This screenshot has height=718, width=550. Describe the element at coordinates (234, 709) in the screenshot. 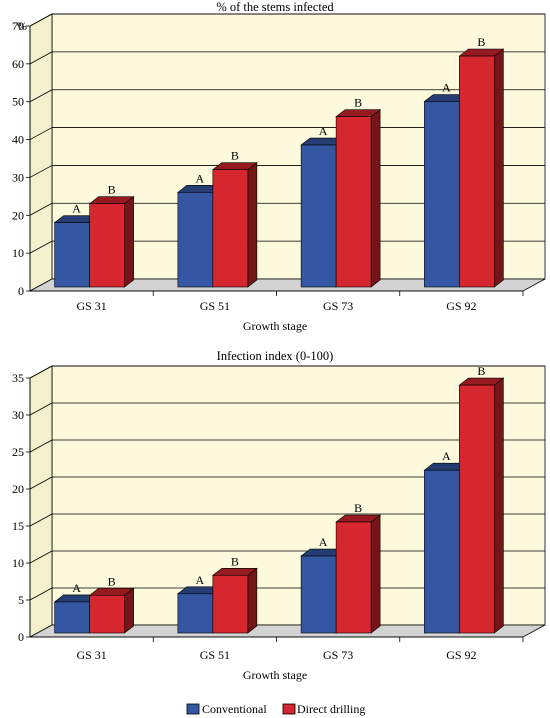

I see `legend-label-conventional: Conventional` at that location.